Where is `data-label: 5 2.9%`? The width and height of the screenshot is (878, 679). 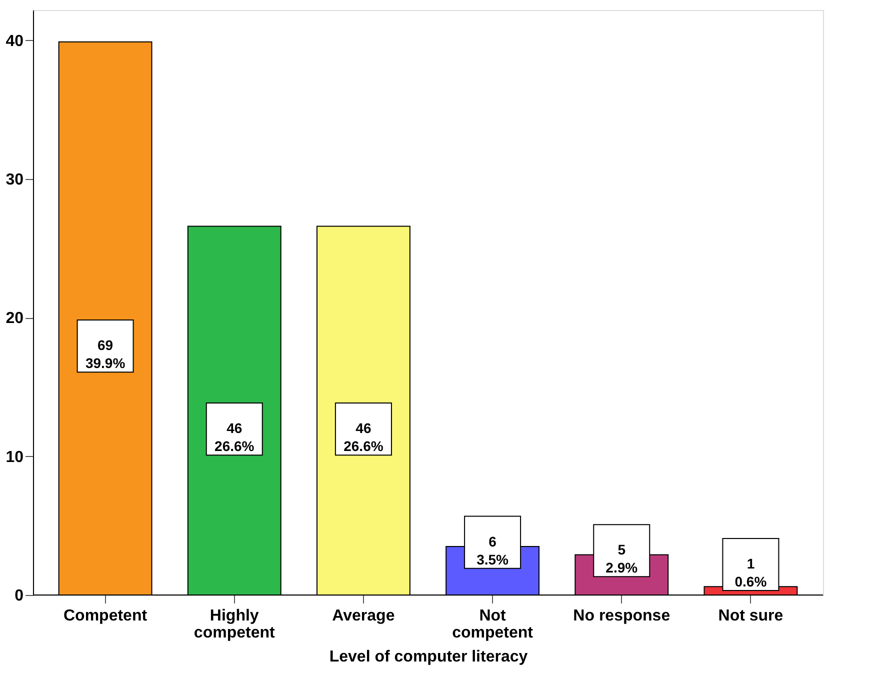
data-label: 5 2.9% is located at coordinates (622, 559).